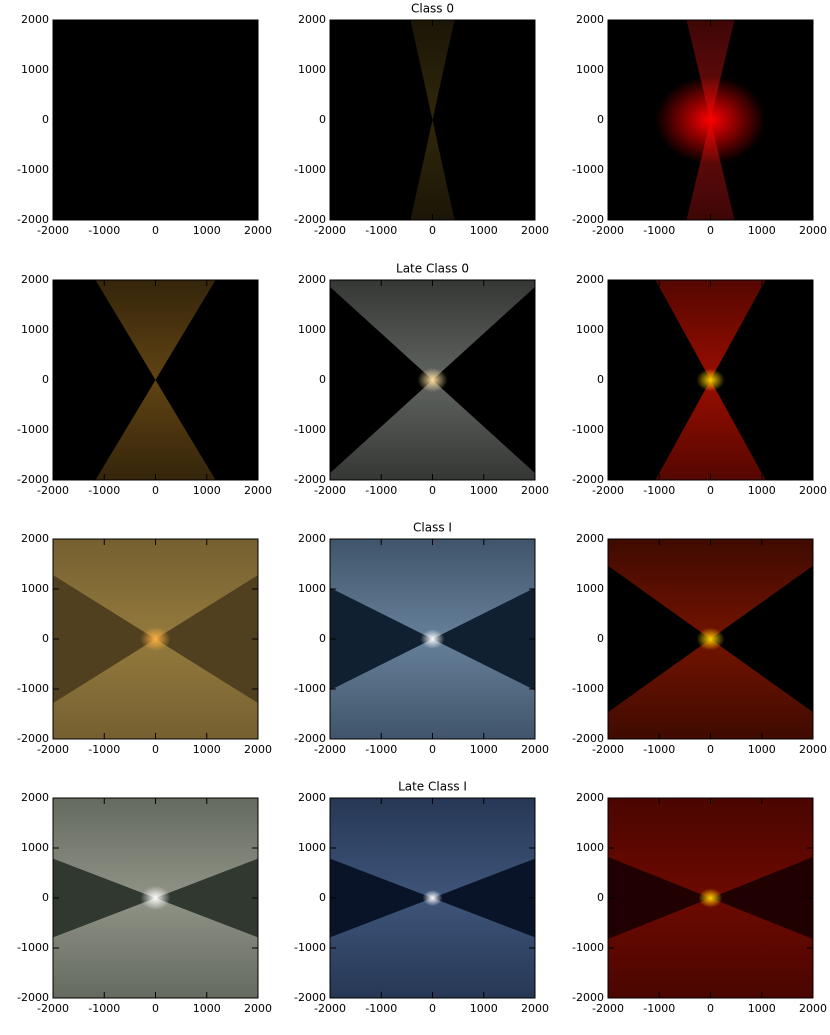 The image size is (830, 1035). Describe the element at coordinates (432, 269) in the screenshot. I see `panel-title: Late Class 0` at that location.